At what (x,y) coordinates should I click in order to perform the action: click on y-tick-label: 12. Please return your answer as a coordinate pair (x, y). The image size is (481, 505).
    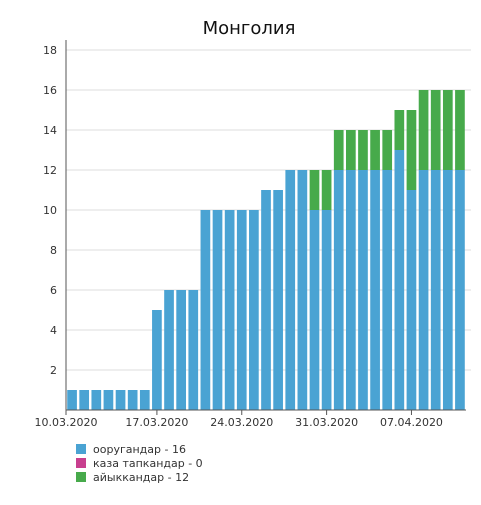
    Looking at the image, I should click on (50, 170).